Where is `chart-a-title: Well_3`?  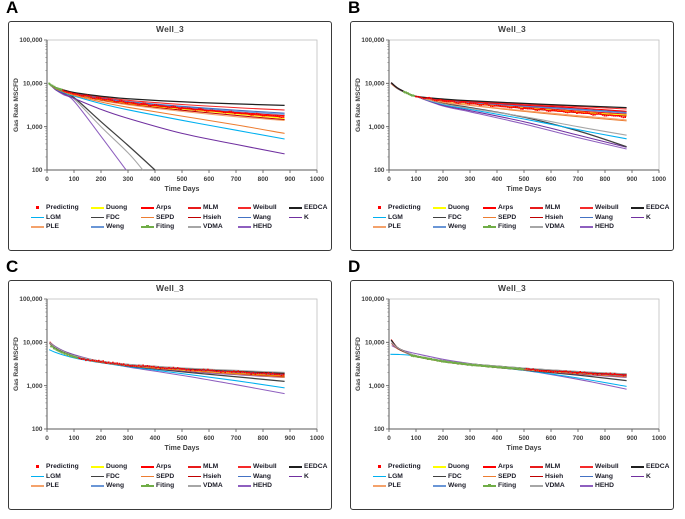 chart-a-title: Well_3 is located at coordinates (170, 29).